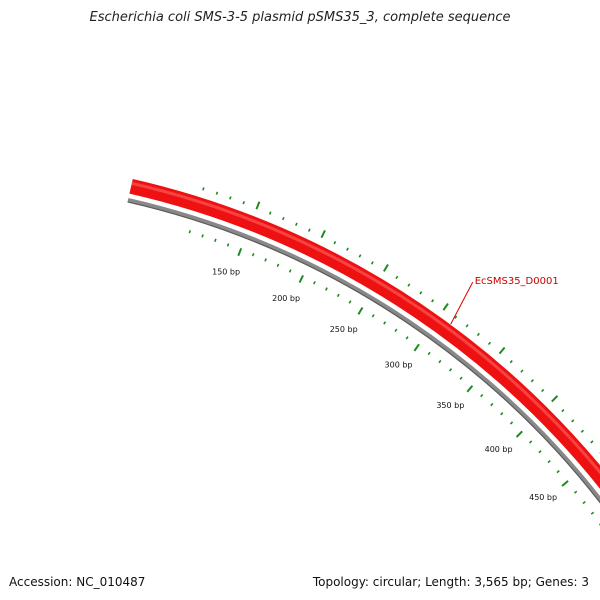 This screenshot has height=600, width=600. I want to click on tick-label: 200 bp, so click(286, 298).